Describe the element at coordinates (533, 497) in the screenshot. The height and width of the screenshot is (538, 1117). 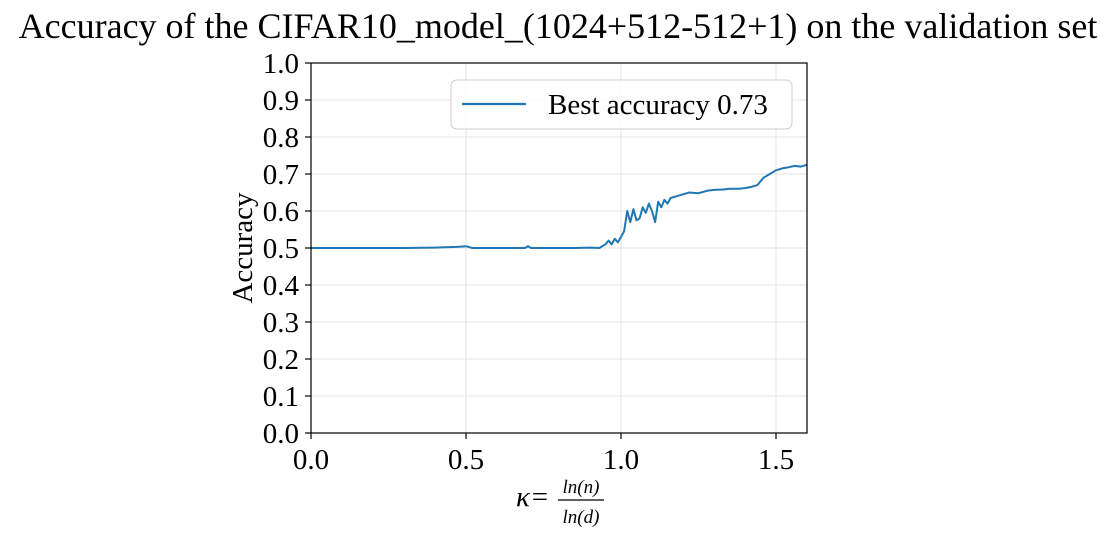
I see `x-axis-label-prefix: κ=` at that location.